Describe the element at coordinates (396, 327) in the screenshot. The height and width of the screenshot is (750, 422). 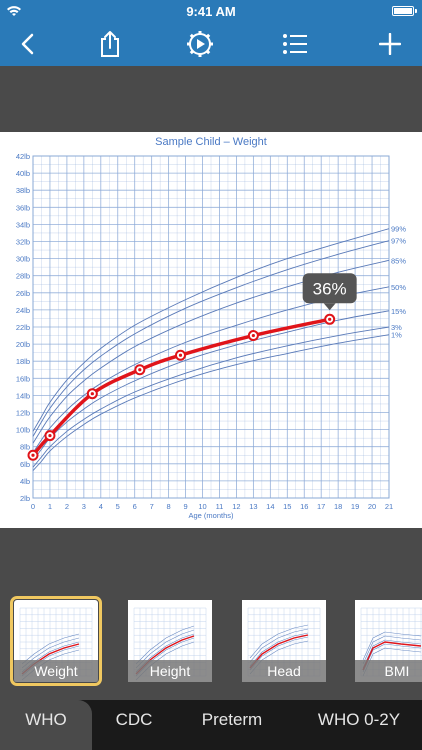
I see `percentile-label: 3%` at that location.